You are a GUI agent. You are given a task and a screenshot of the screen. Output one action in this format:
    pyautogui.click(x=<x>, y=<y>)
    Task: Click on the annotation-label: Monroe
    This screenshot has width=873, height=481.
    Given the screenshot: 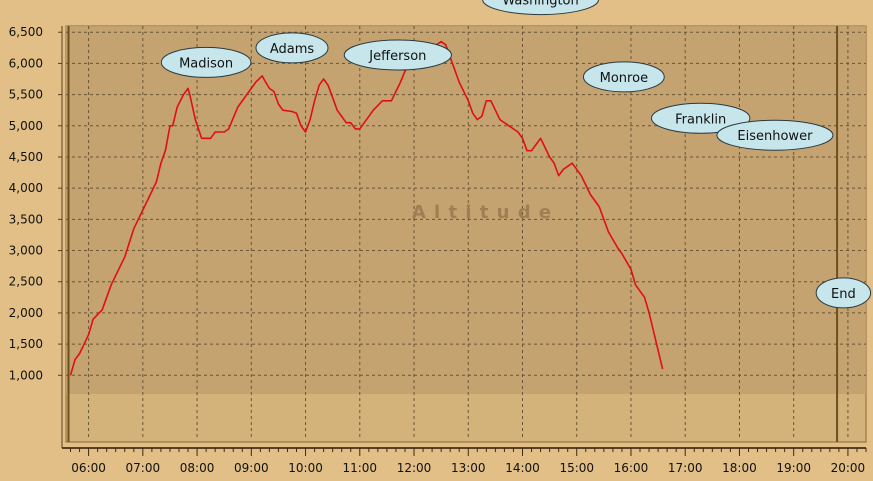 What is the action you would take?
    pyautogui.click(x=624, y=78)
    